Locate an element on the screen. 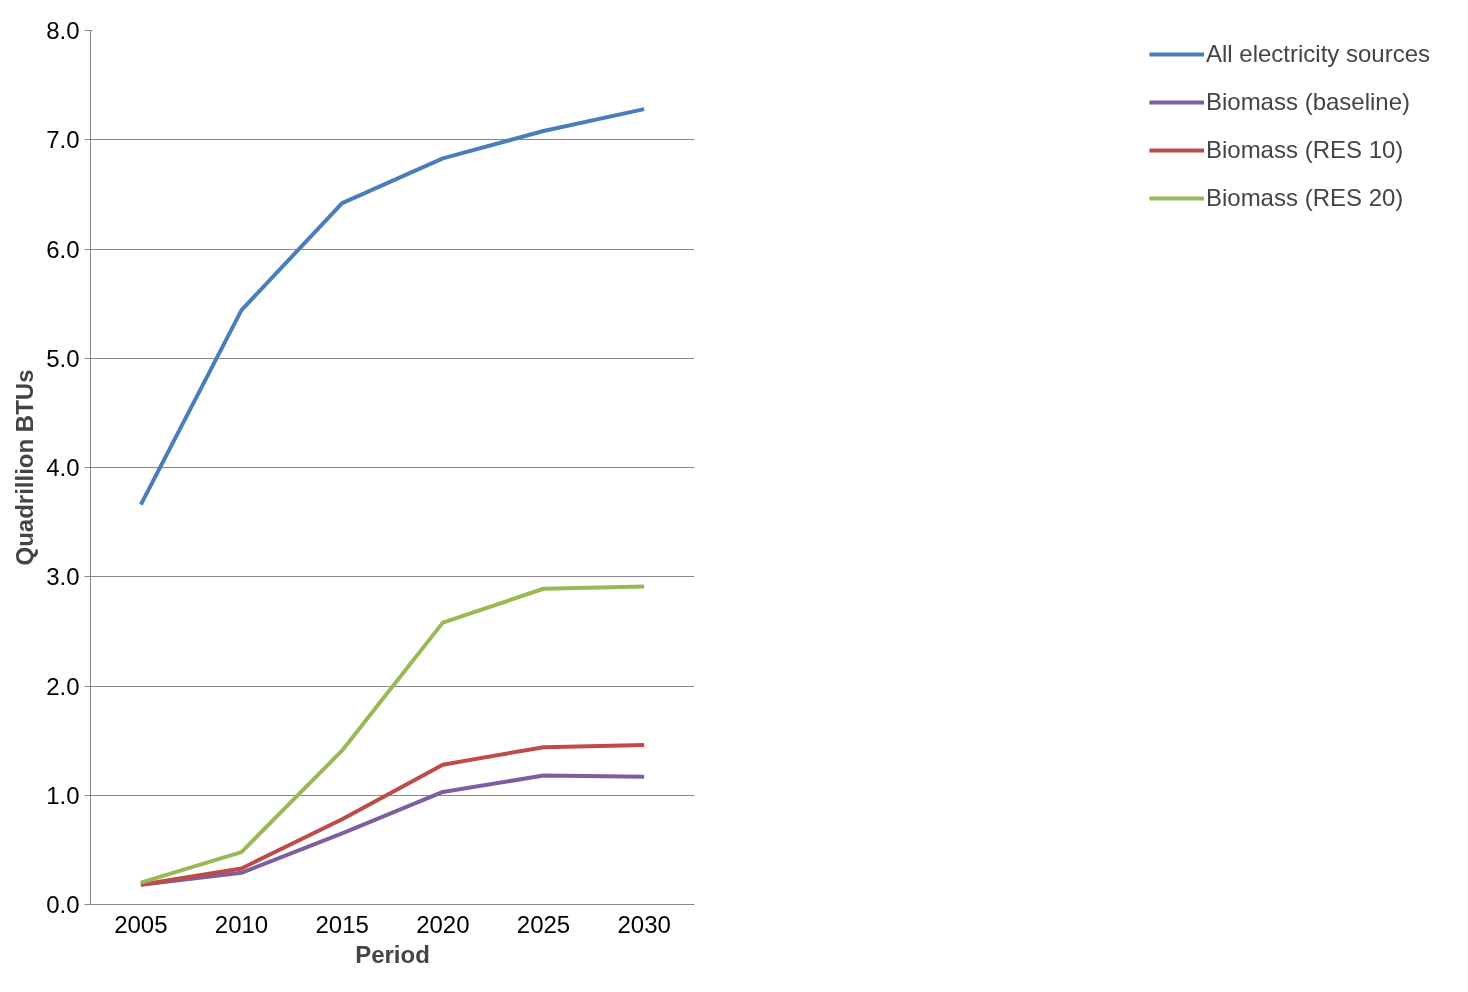 This screenshot has width=1468, height=992. legend-label: Biomass (RES 20) is located at coordinates (1304, 198).